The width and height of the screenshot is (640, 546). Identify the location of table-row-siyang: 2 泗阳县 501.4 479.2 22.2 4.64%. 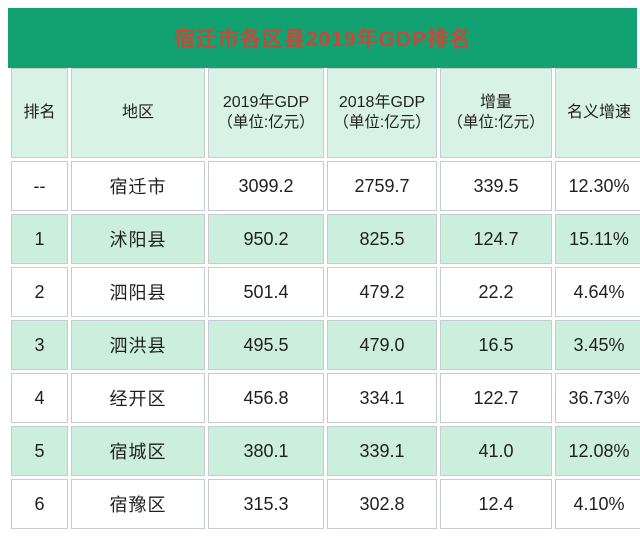
(325, 292).